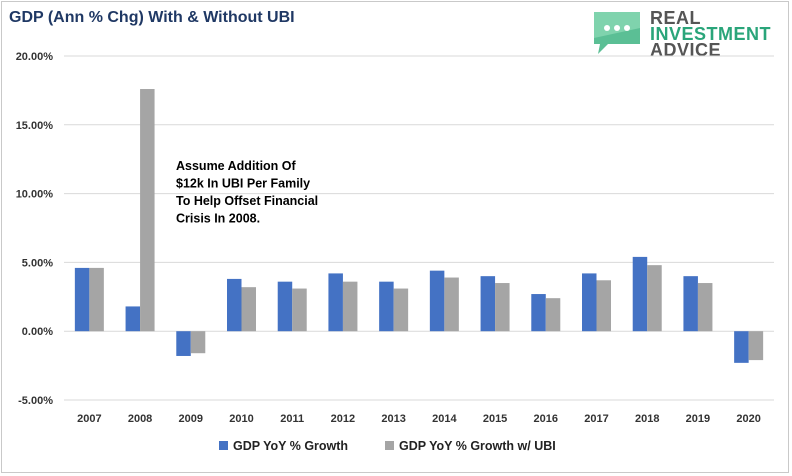  Describe the element at coordinates (290, 446) in the screenshot. I see `legend-label: GDP YoY % Growth` at that location.